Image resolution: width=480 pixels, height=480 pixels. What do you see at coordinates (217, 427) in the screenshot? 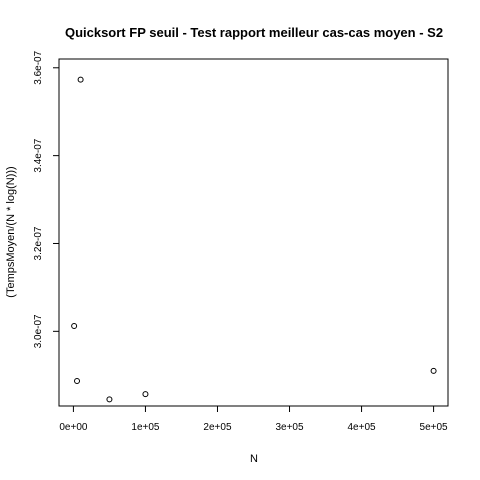
I see `x-tick-label: 2e+05` at bounding box center [217, 427].